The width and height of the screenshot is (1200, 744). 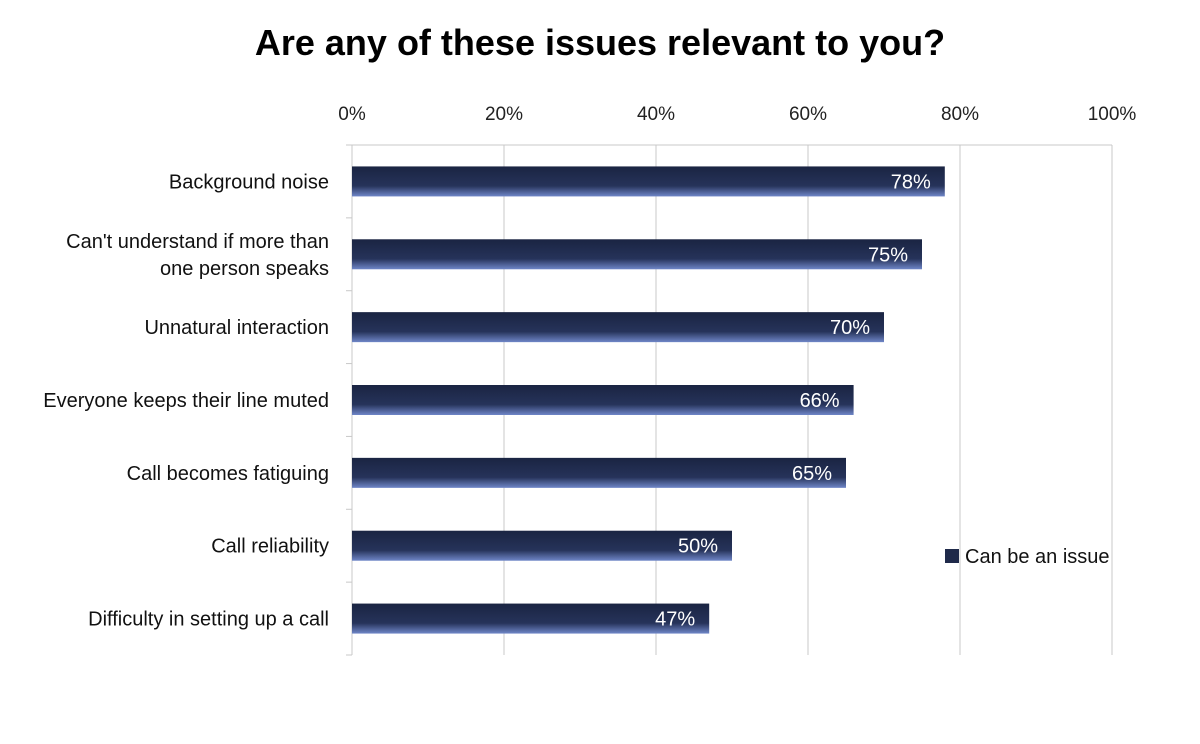 I want to click on category-label: Unnatural interaction, so click(x=236, y=328).